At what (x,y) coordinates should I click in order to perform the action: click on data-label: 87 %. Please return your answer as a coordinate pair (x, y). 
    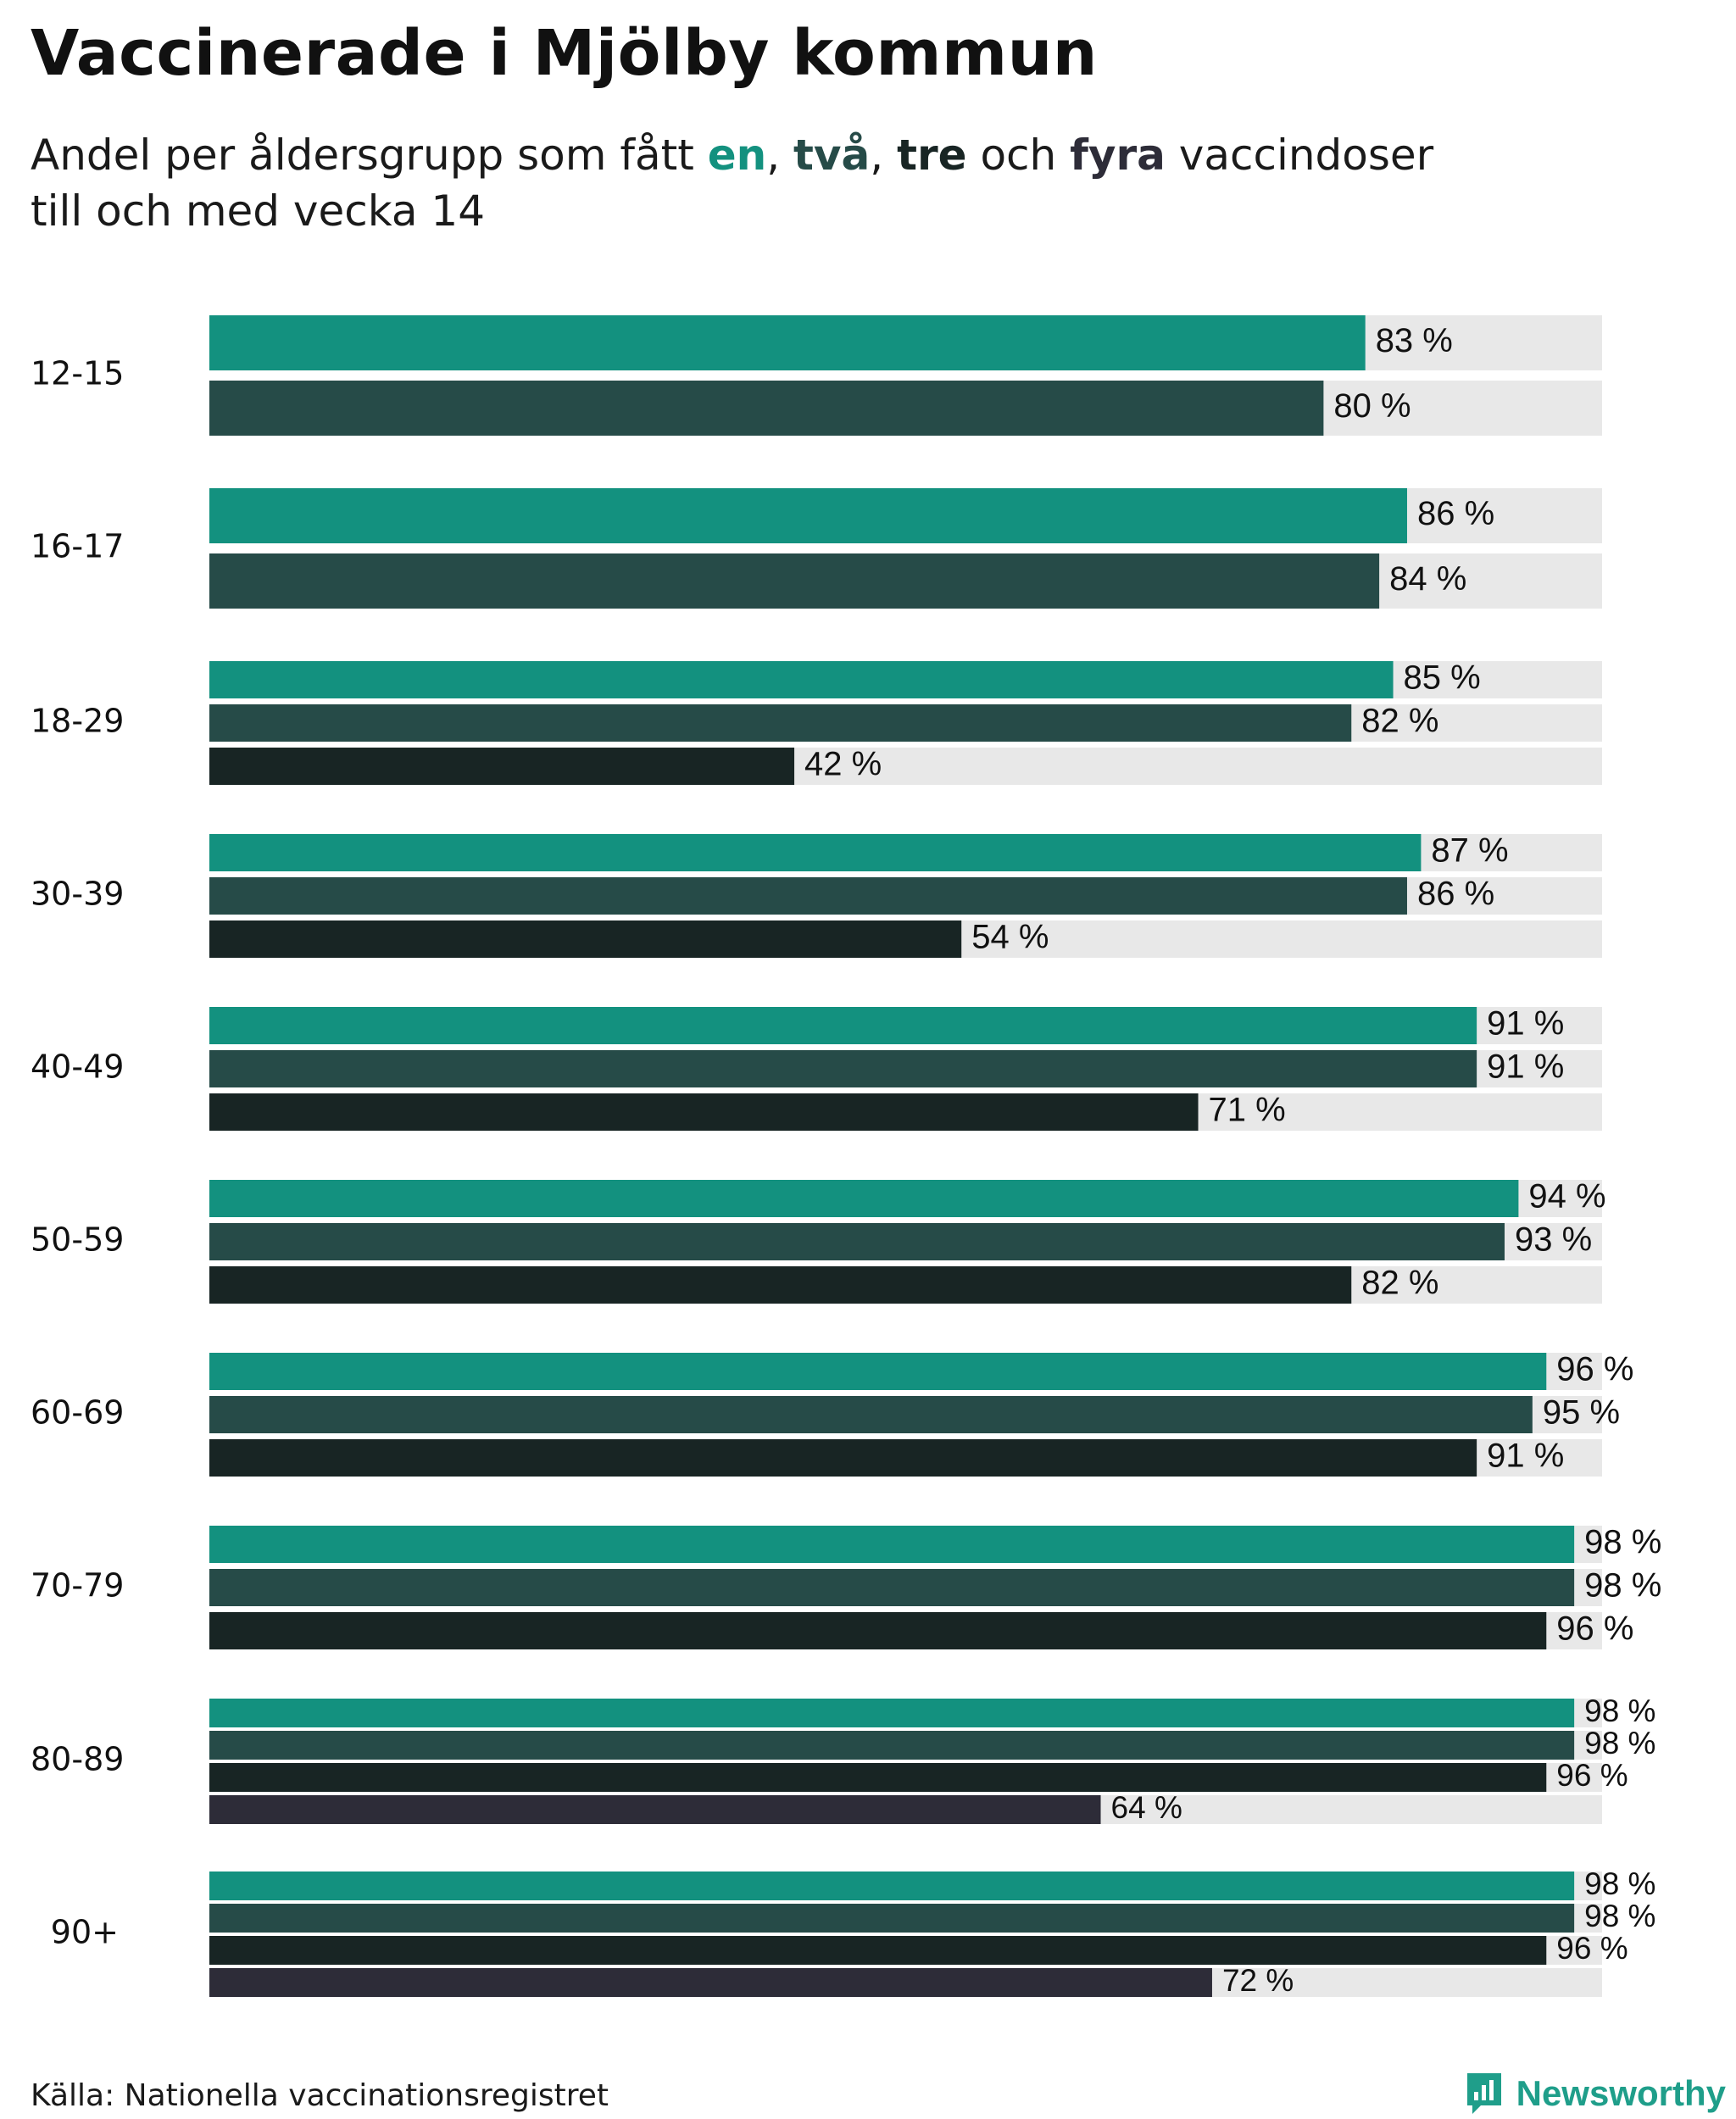
    Looking at the image, I should click on (1469, 851).